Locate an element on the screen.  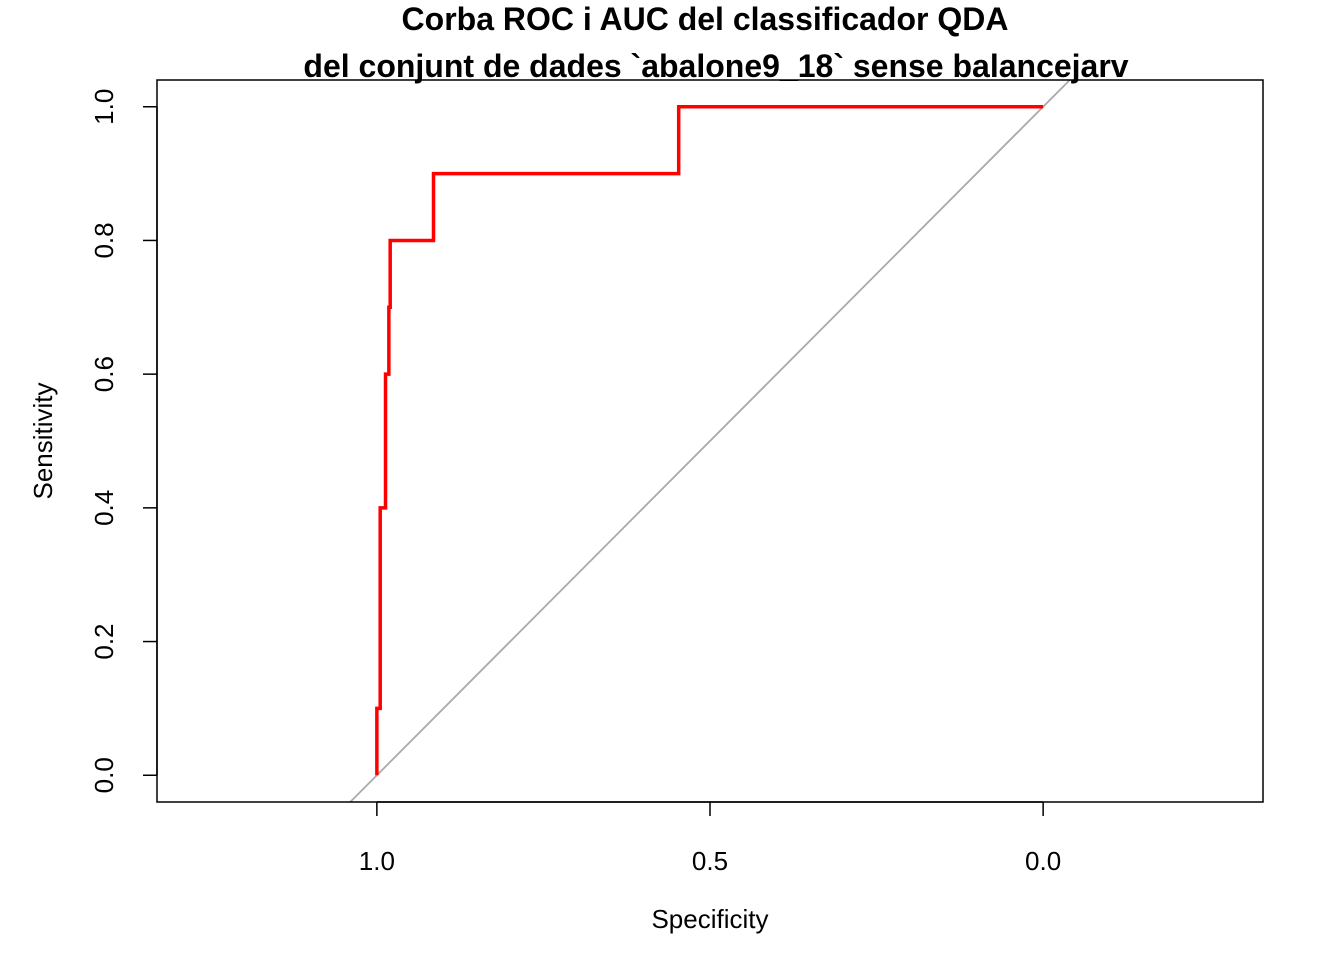
y-tick-label: 0.0 is located at coordinates (104, 775).